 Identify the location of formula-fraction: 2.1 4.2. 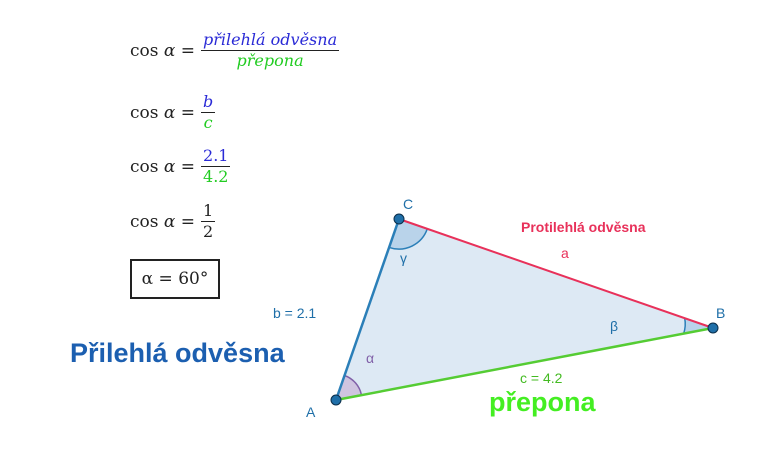
(216, 166).